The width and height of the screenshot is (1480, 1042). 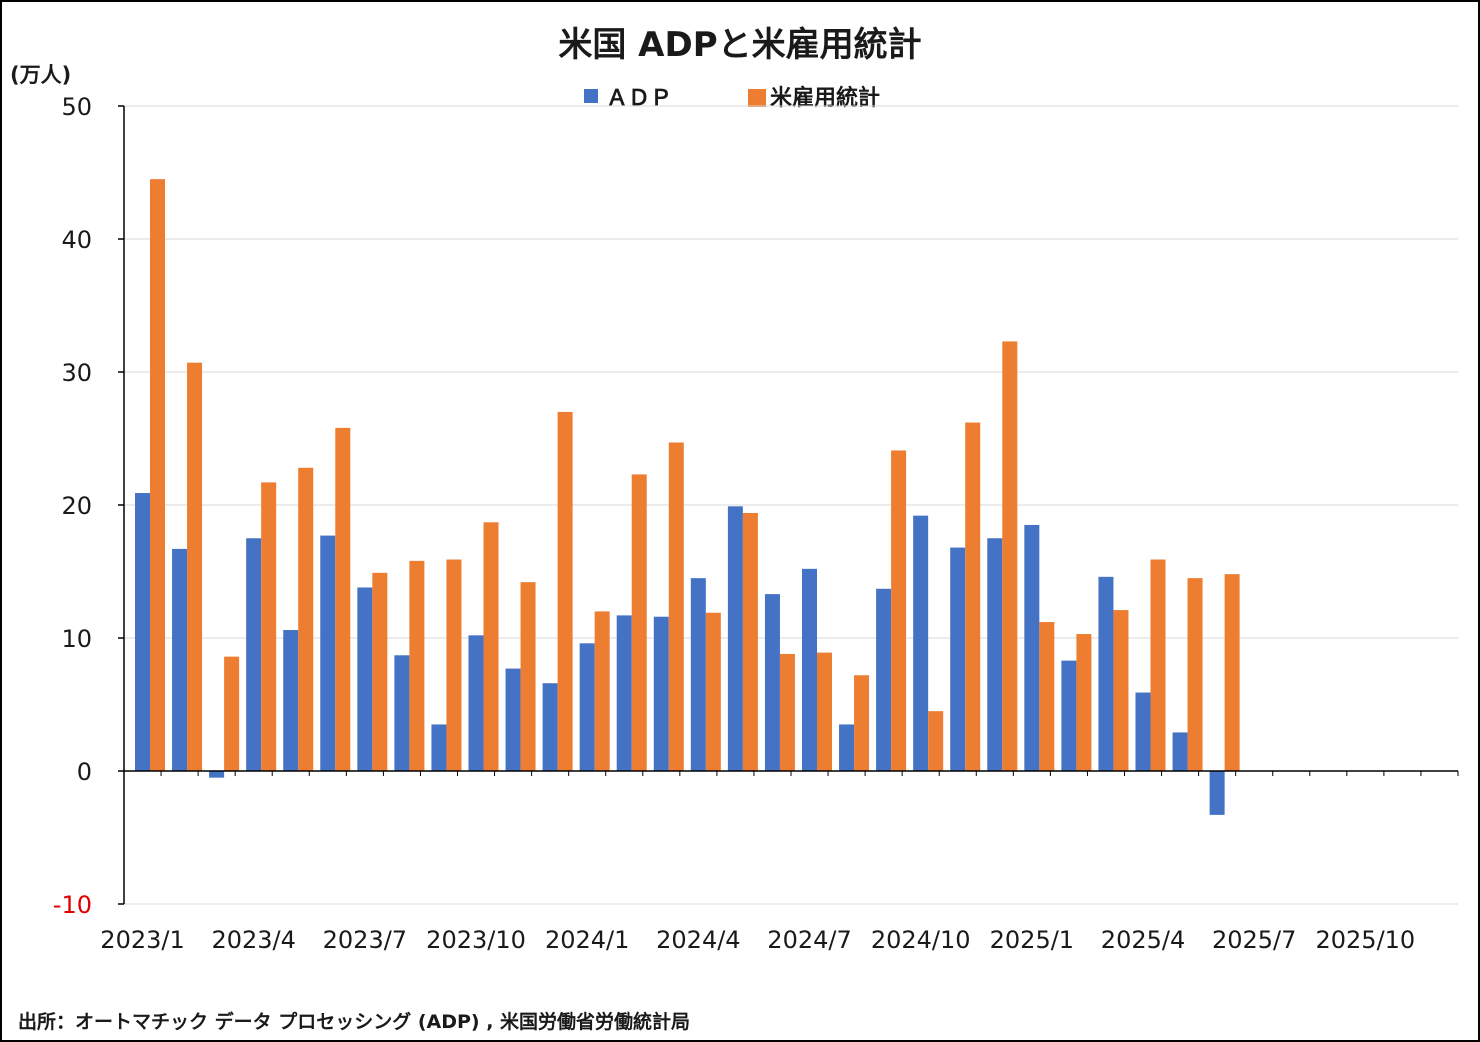 What do you see at coordinates (142, 940) in the screenshot?
I see `x-tick-label: 2023/1` at bounding box center [142, 940].